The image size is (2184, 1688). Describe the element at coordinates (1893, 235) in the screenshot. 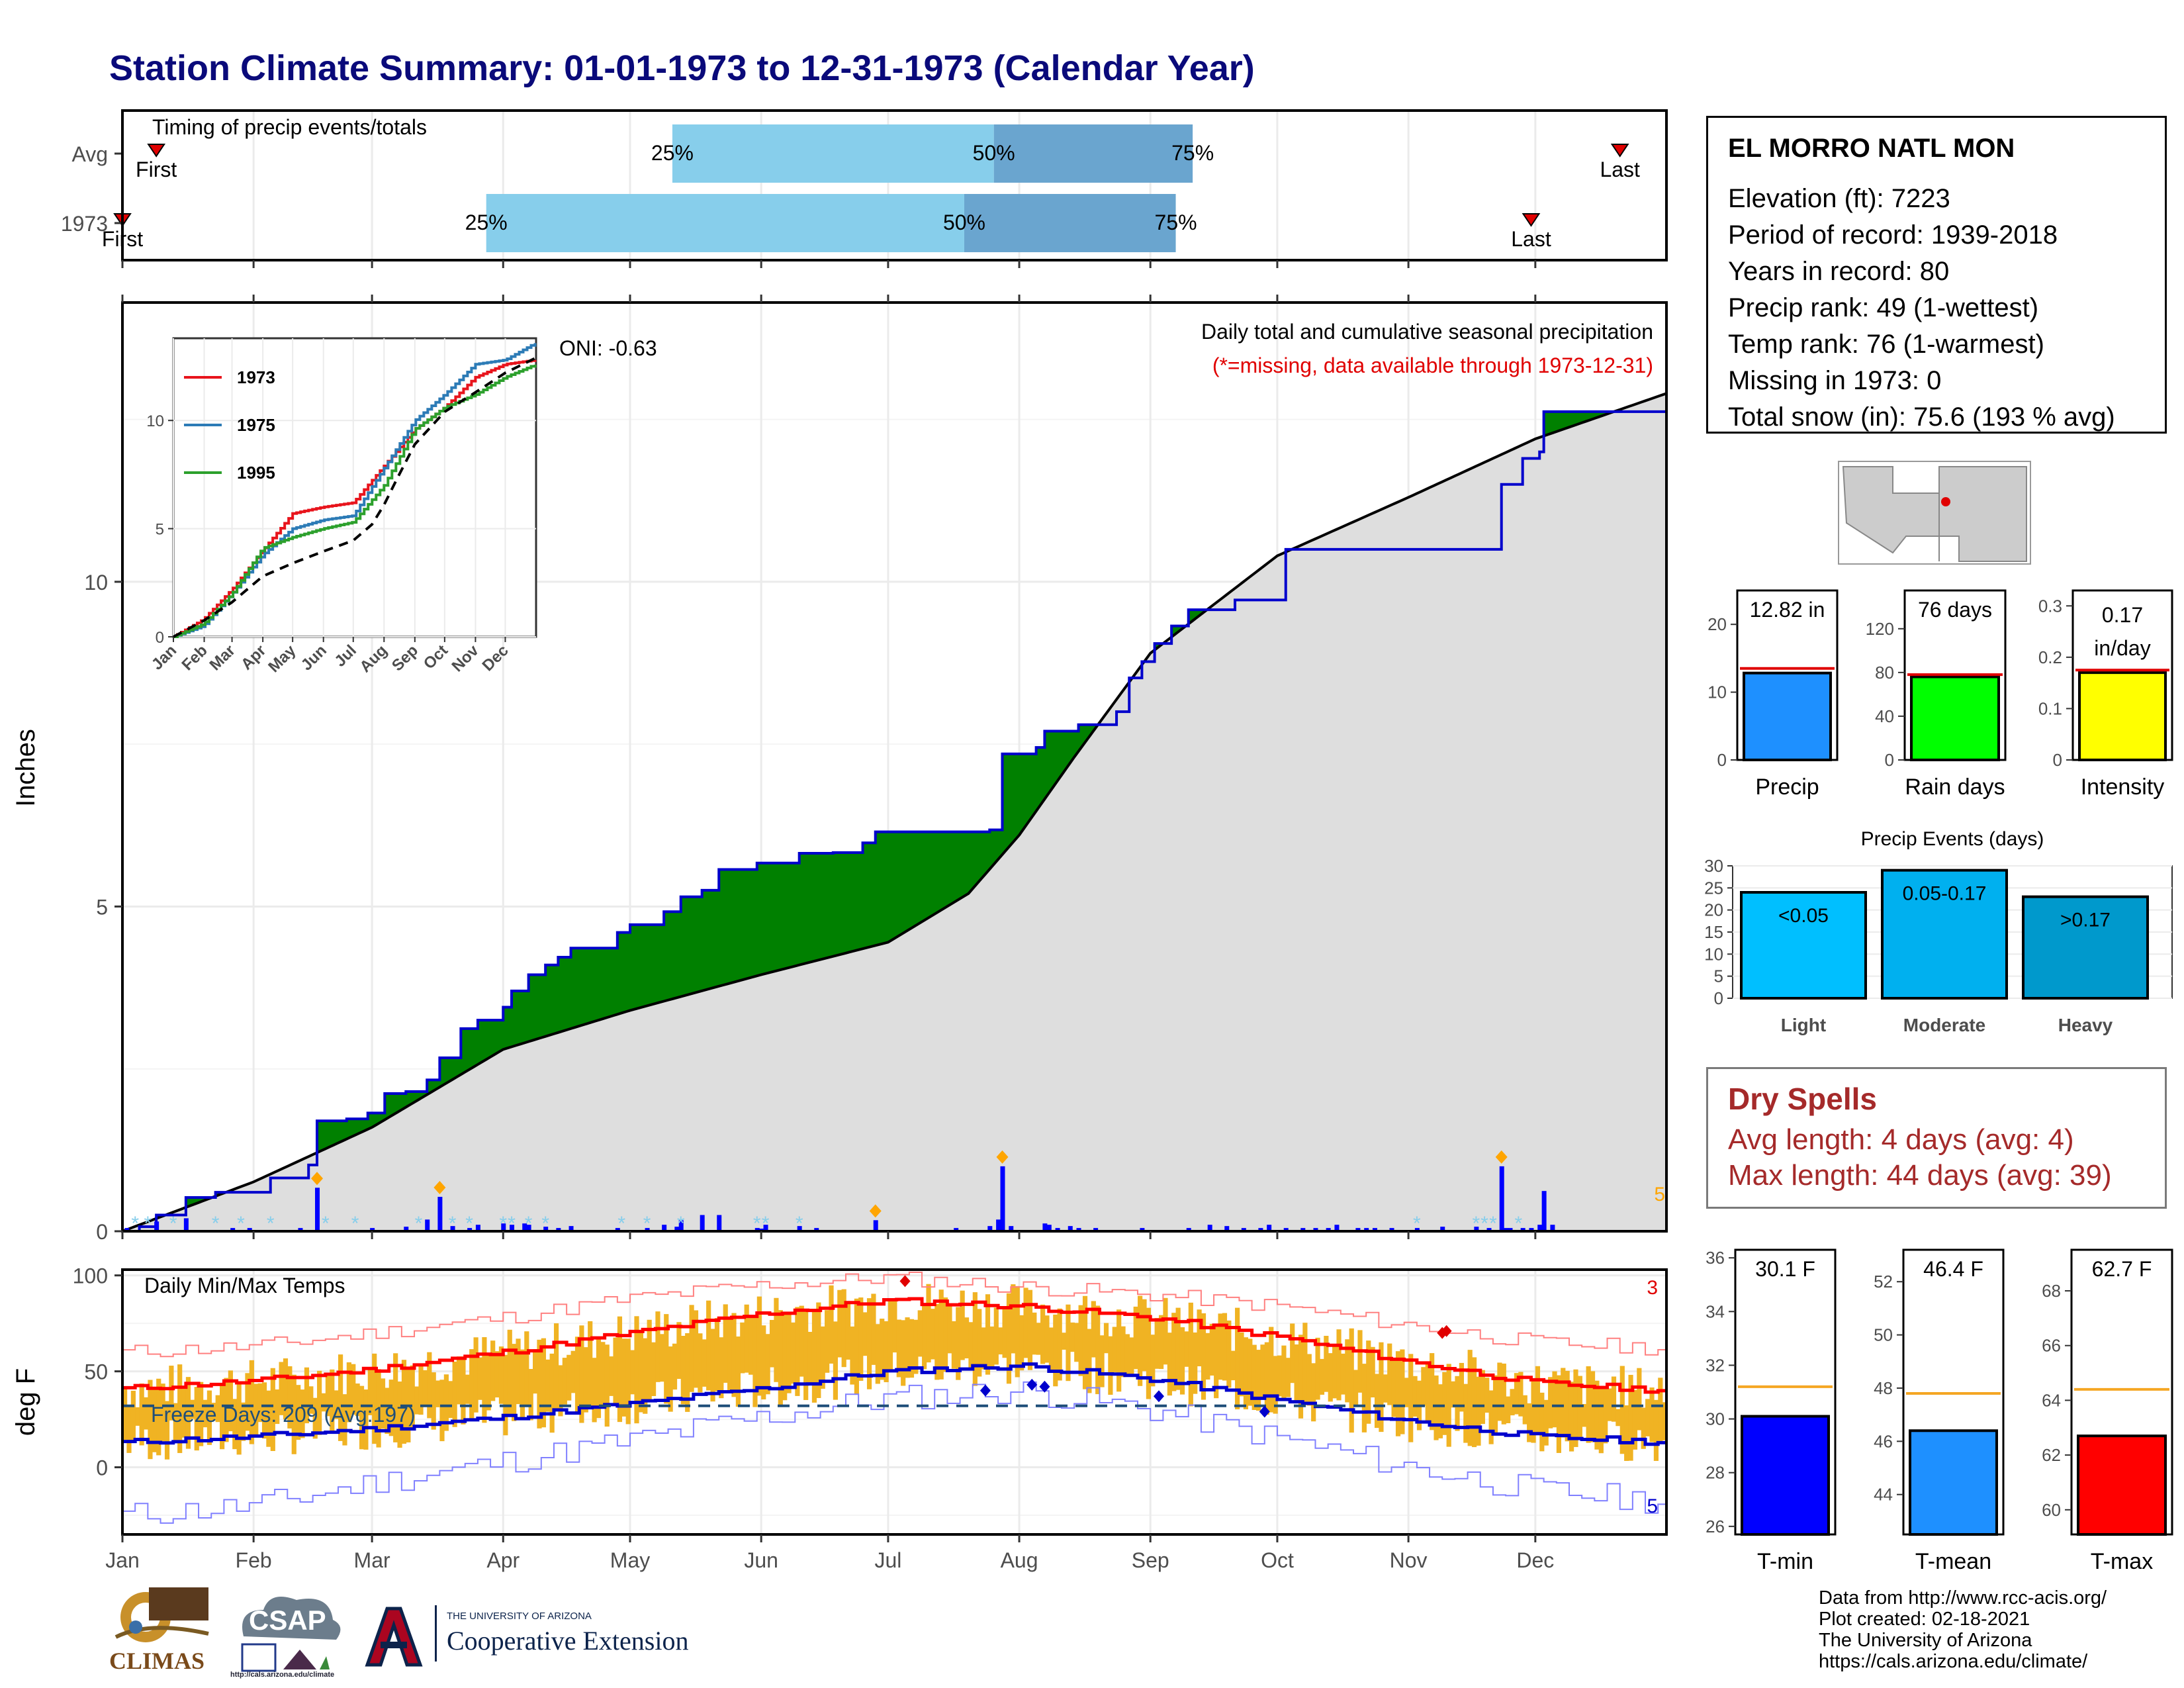

I see `station-period: Period of record: 1939-2018` at that location.